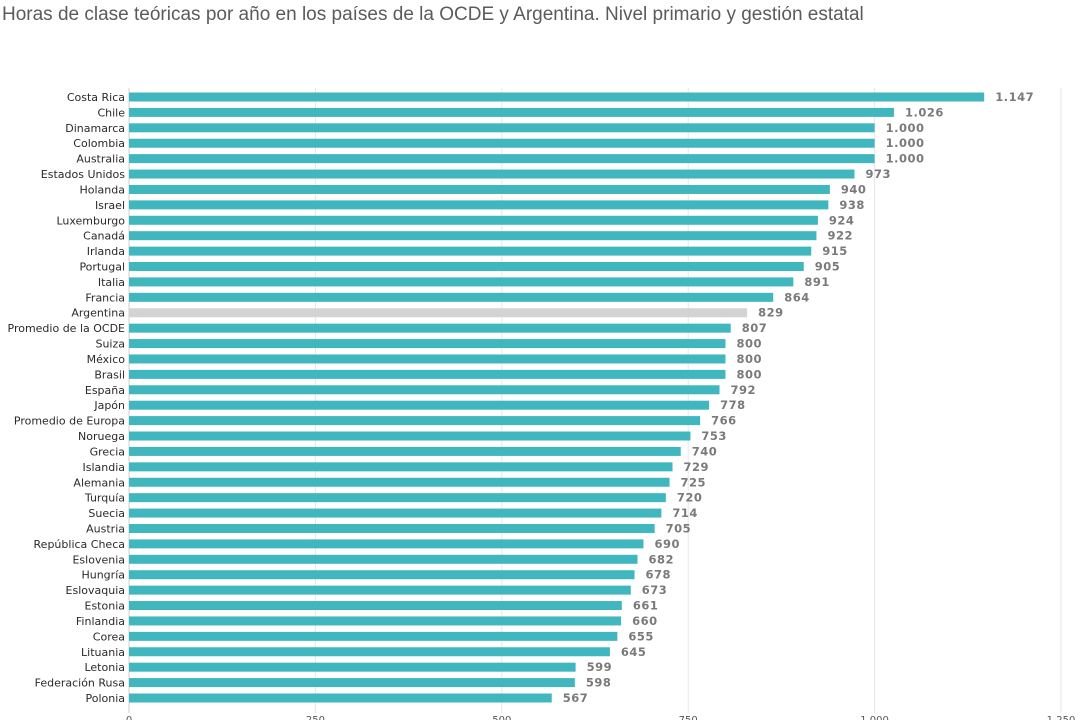 The height and width of the screenshot is (720, 1083). Describe the element at coordinates (714, 436) in the screenshot. I see `value-label: 753` at that location.